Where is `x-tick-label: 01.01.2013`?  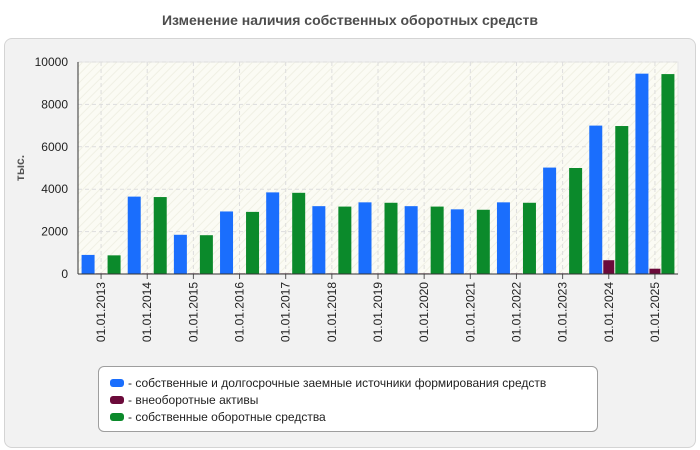
x-tick-label: 01.01.2013 is located at coordinates (101, 312).